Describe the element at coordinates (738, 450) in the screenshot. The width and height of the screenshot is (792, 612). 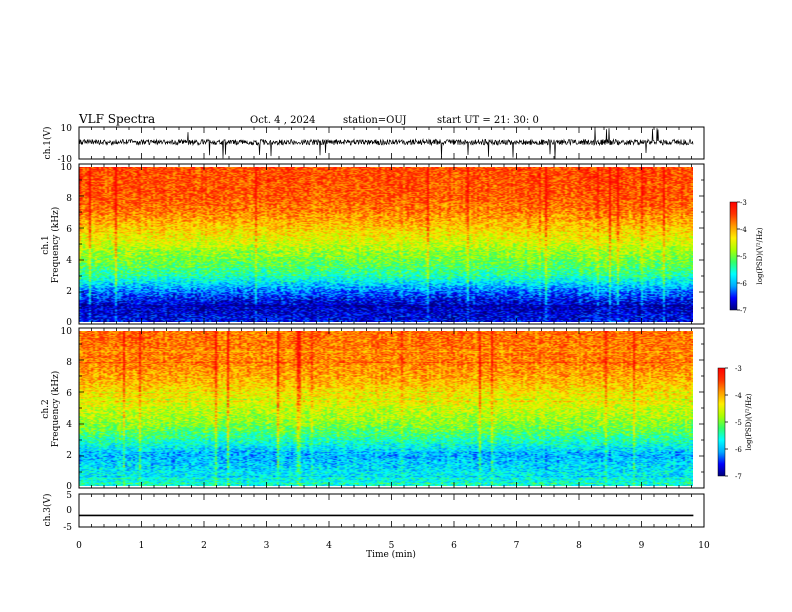
I see `ch2-cb-tick-m6: -6` at that location.